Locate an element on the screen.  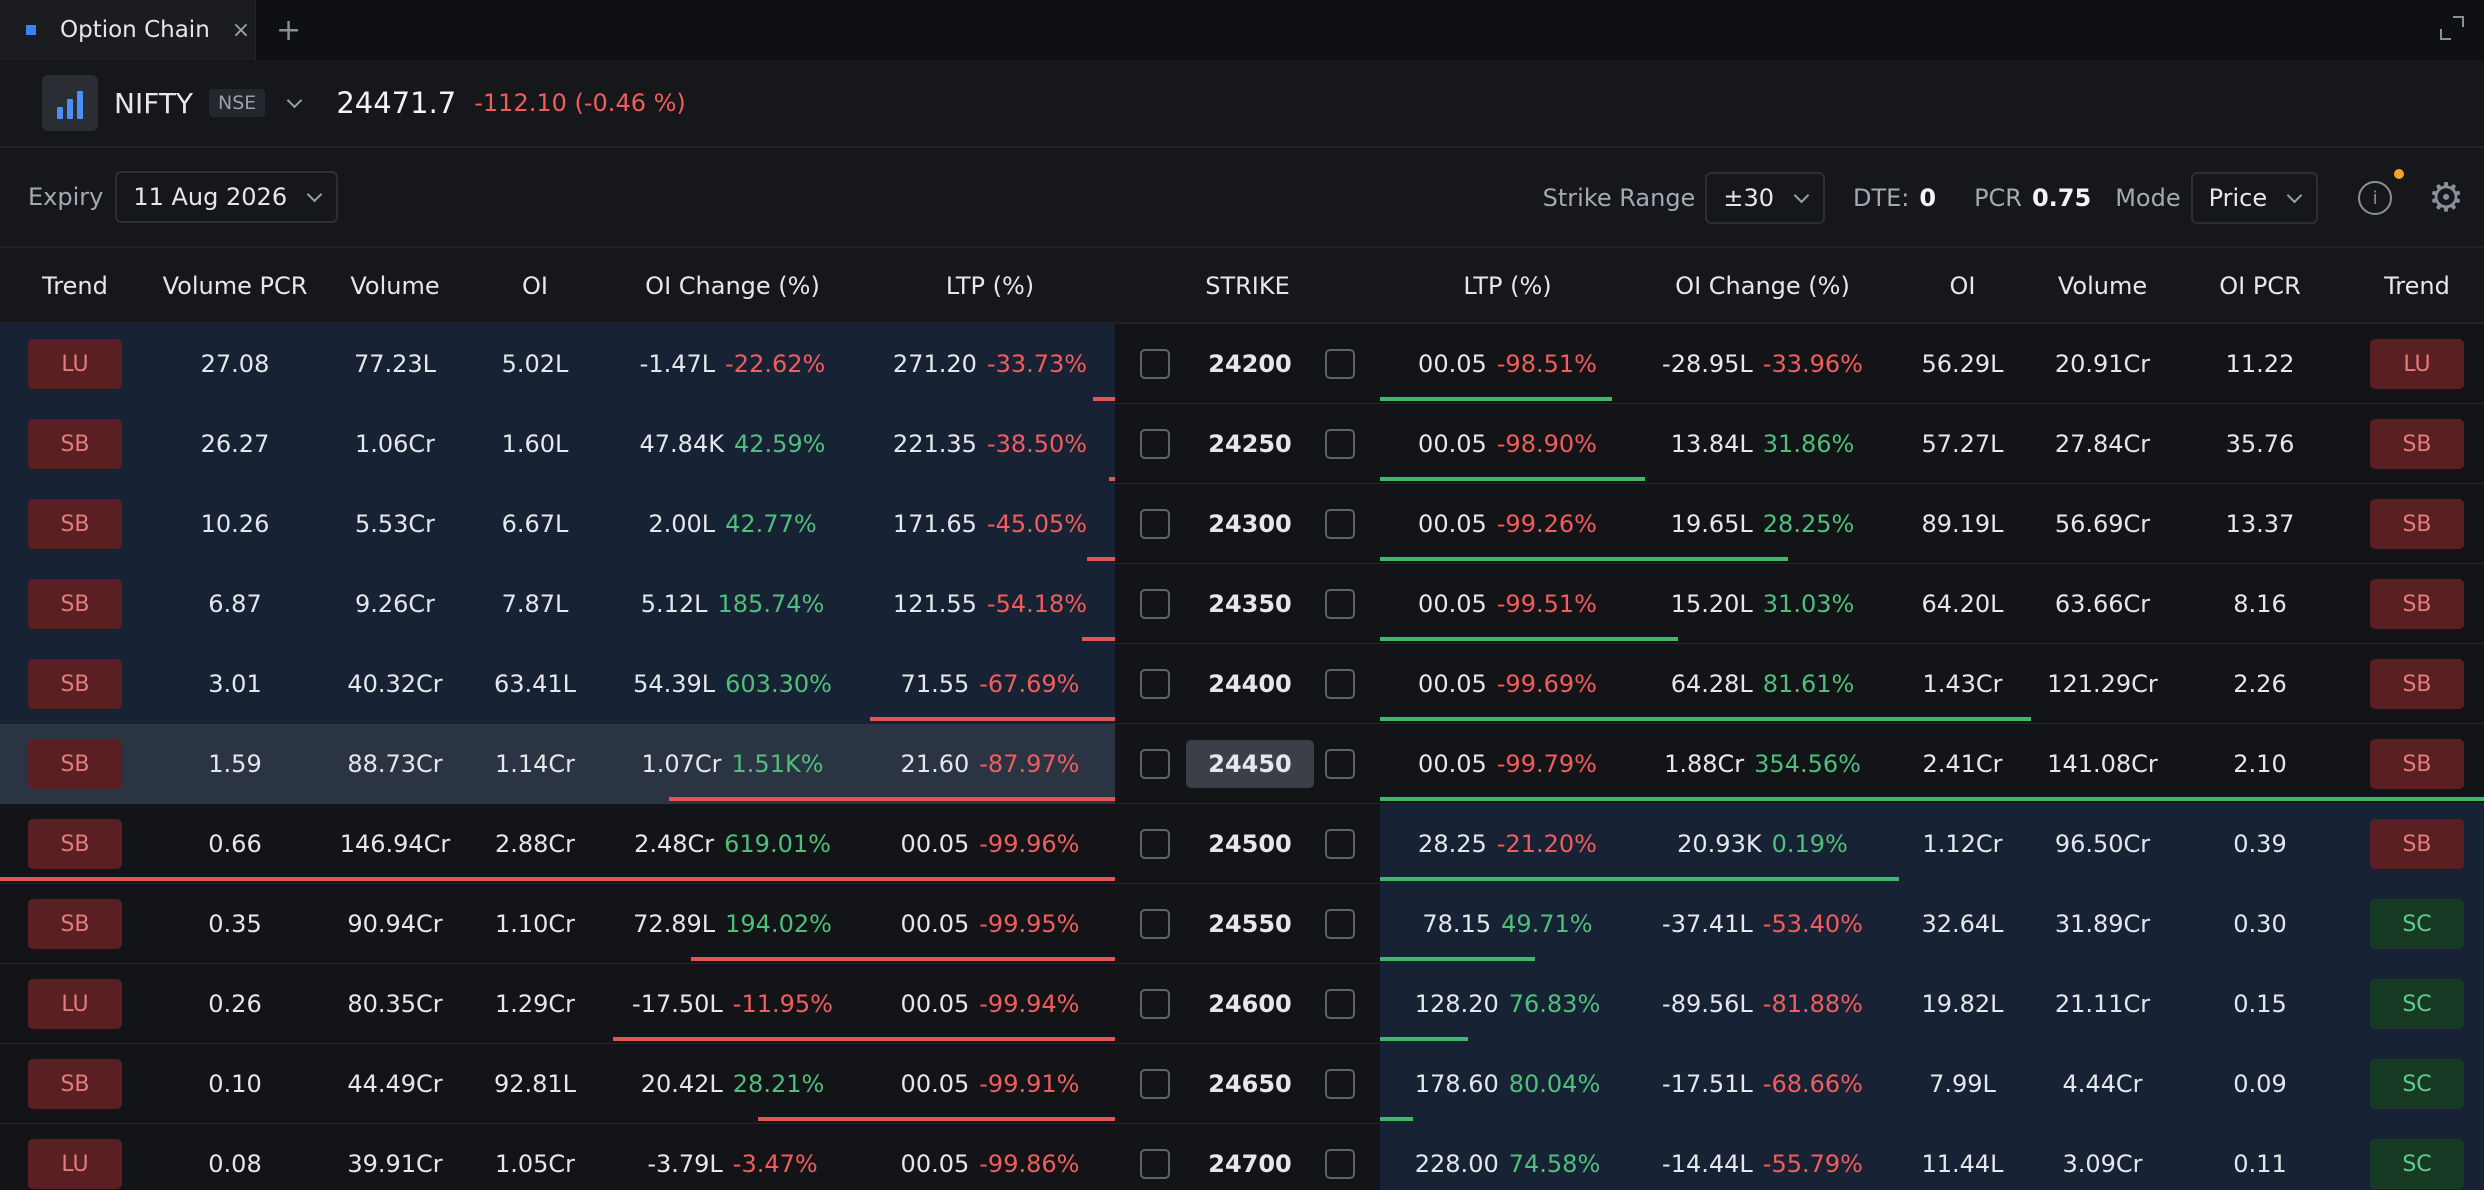
put-trend-cell: SC is located at coordinates (2417, 924).